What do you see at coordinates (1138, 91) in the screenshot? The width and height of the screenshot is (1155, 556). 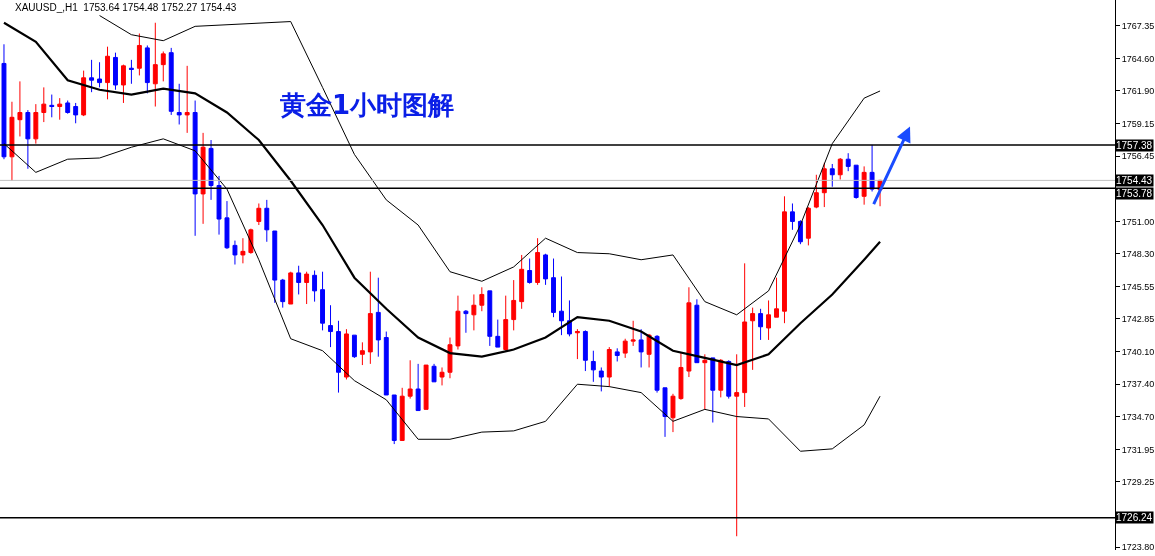 I see `y-tick-label: 1761.90` at bounding box center [1138, 91].